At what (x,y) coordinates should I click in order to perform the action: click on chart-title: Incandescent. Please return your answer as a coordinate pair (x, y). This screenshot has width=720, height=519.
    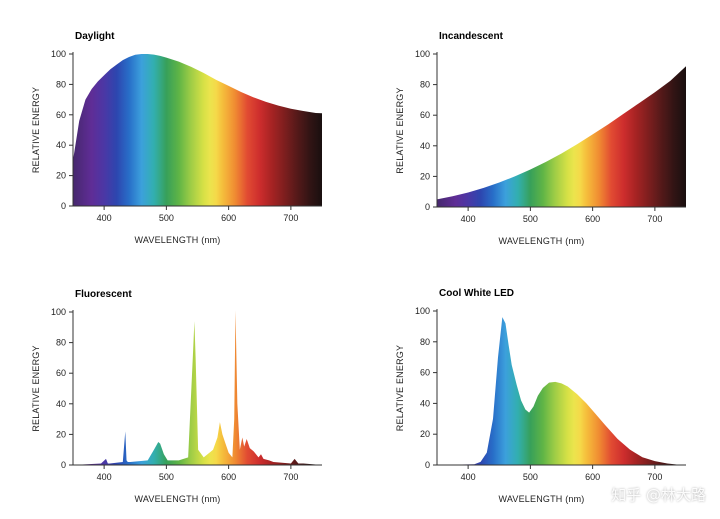
    Looking at the image, I should click on (471, 36).